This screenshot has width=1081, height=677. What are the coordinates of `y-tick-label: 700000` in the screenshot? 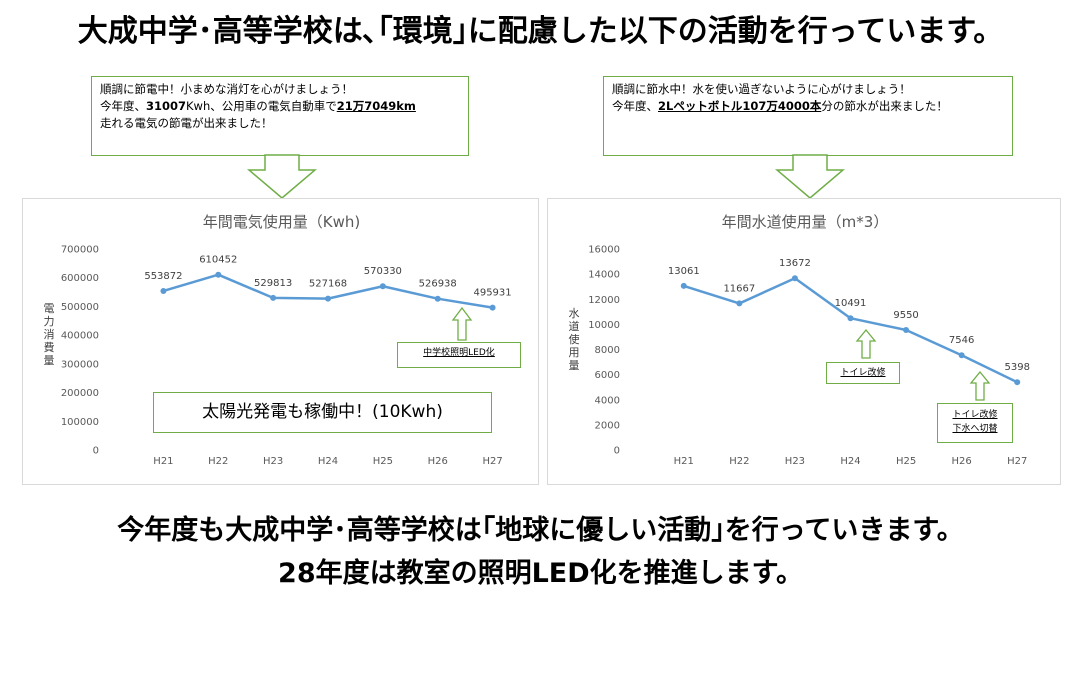 It's located at (80, 250).